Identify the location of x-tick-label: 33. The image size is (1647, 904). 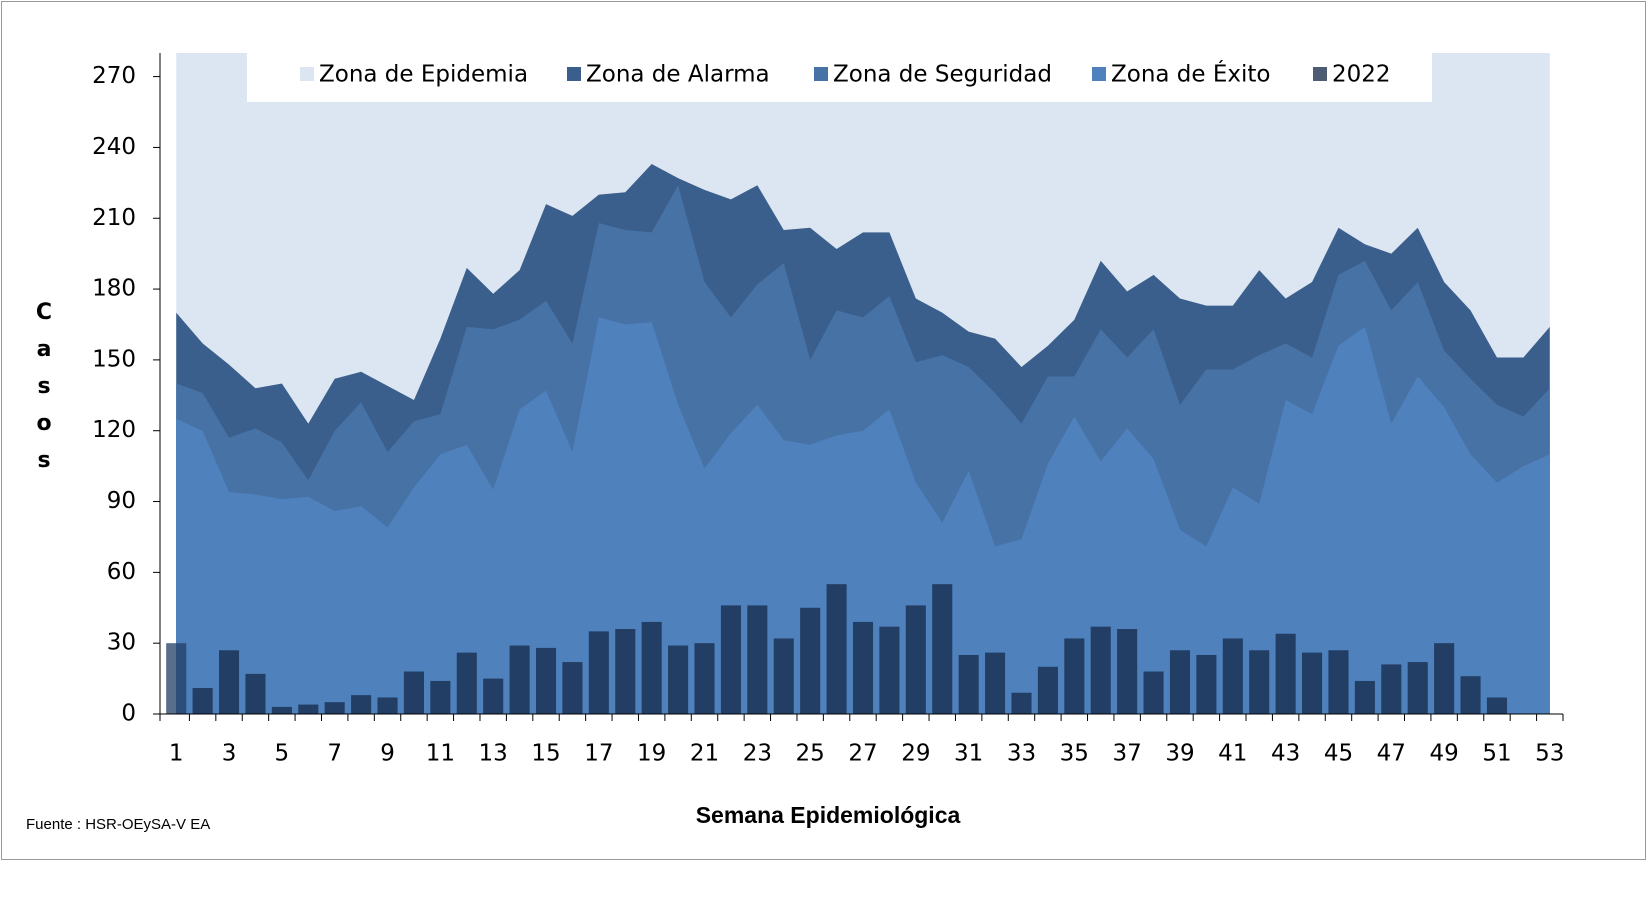
(1021, 754).